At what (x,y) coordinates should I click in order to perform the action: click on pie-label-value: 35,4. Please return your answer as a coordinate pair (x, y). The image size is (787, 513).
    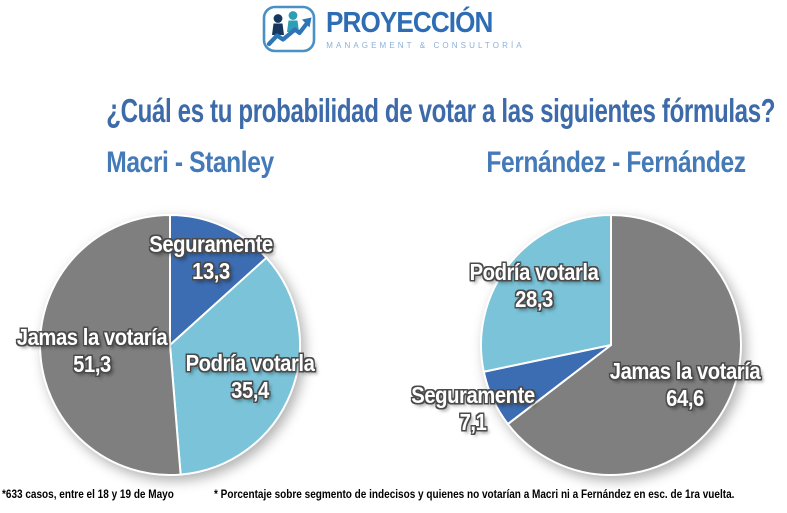
    Looking at the image, I should click on (250, 390).